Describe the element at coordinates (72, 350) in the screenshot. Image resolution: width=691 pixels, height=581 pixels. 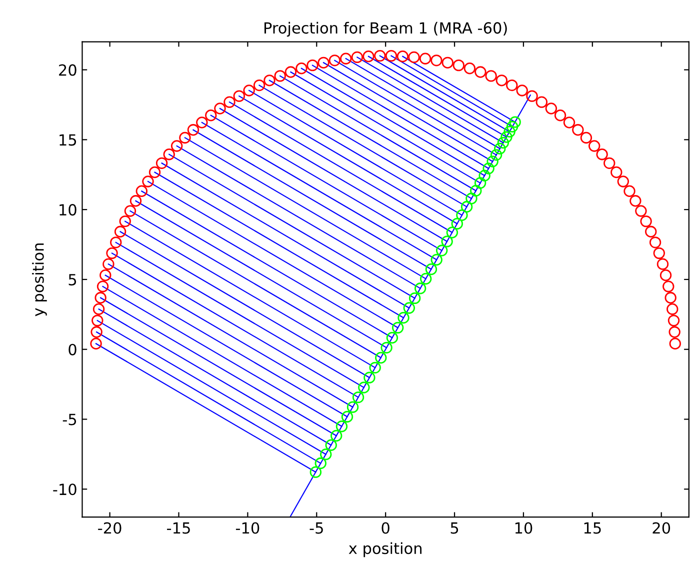
I see `y-tick-label: 0` at that location.